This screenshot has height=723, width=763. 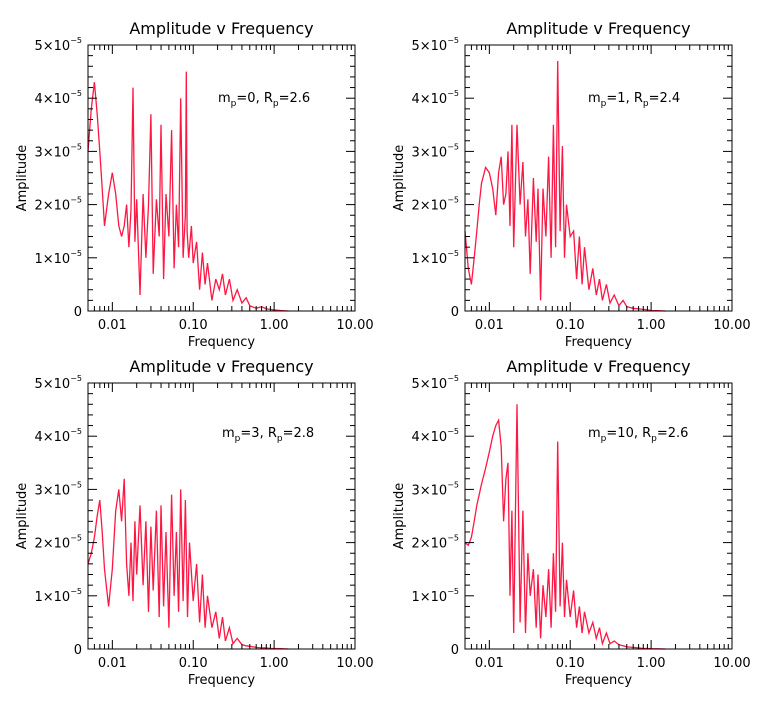 What do you see at coordinates (638, 435) in the screenshot?
I see `parameter-annotation: mp=10, Rp=2.6` at bounding box center [638, 435].